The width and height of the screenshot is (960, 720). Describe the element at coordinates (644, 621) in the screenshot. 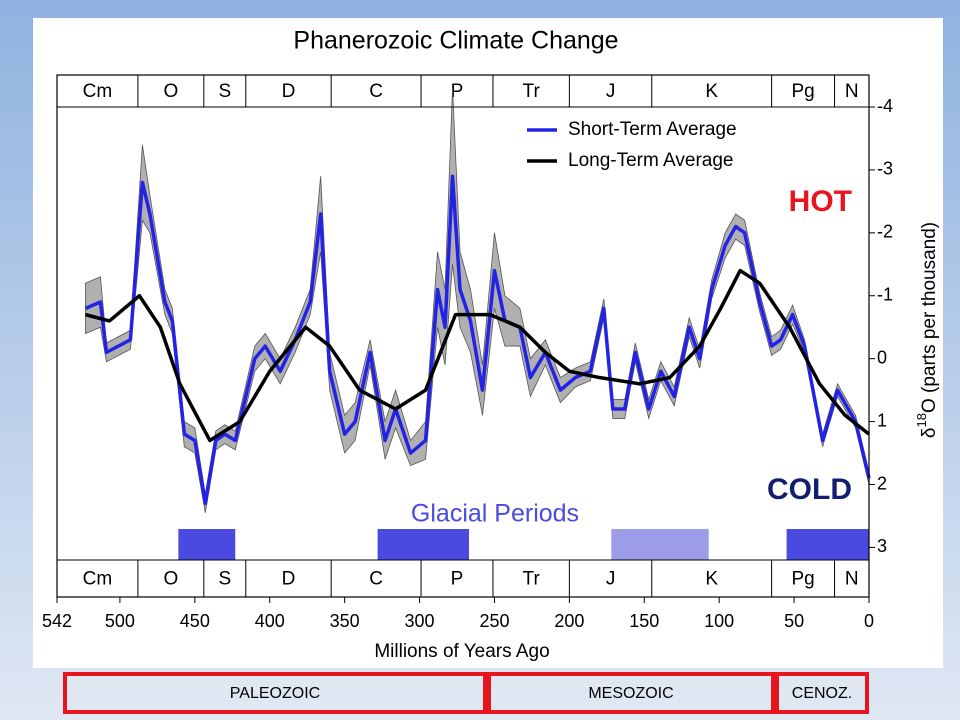

I see `x-tick-label: 150` at that location.